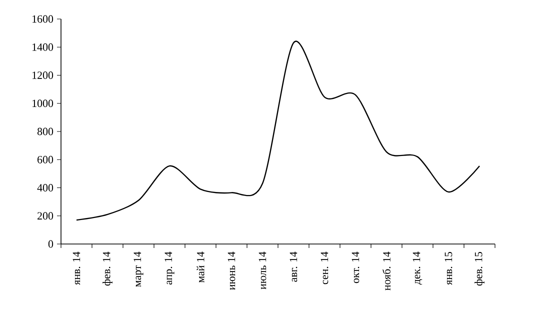 Image resolution: width=539 pixels, height=322 pixels. Describe the element at coordinates (139, 269) in the screenshot. I see `x-tick-label: март 14` at that location.